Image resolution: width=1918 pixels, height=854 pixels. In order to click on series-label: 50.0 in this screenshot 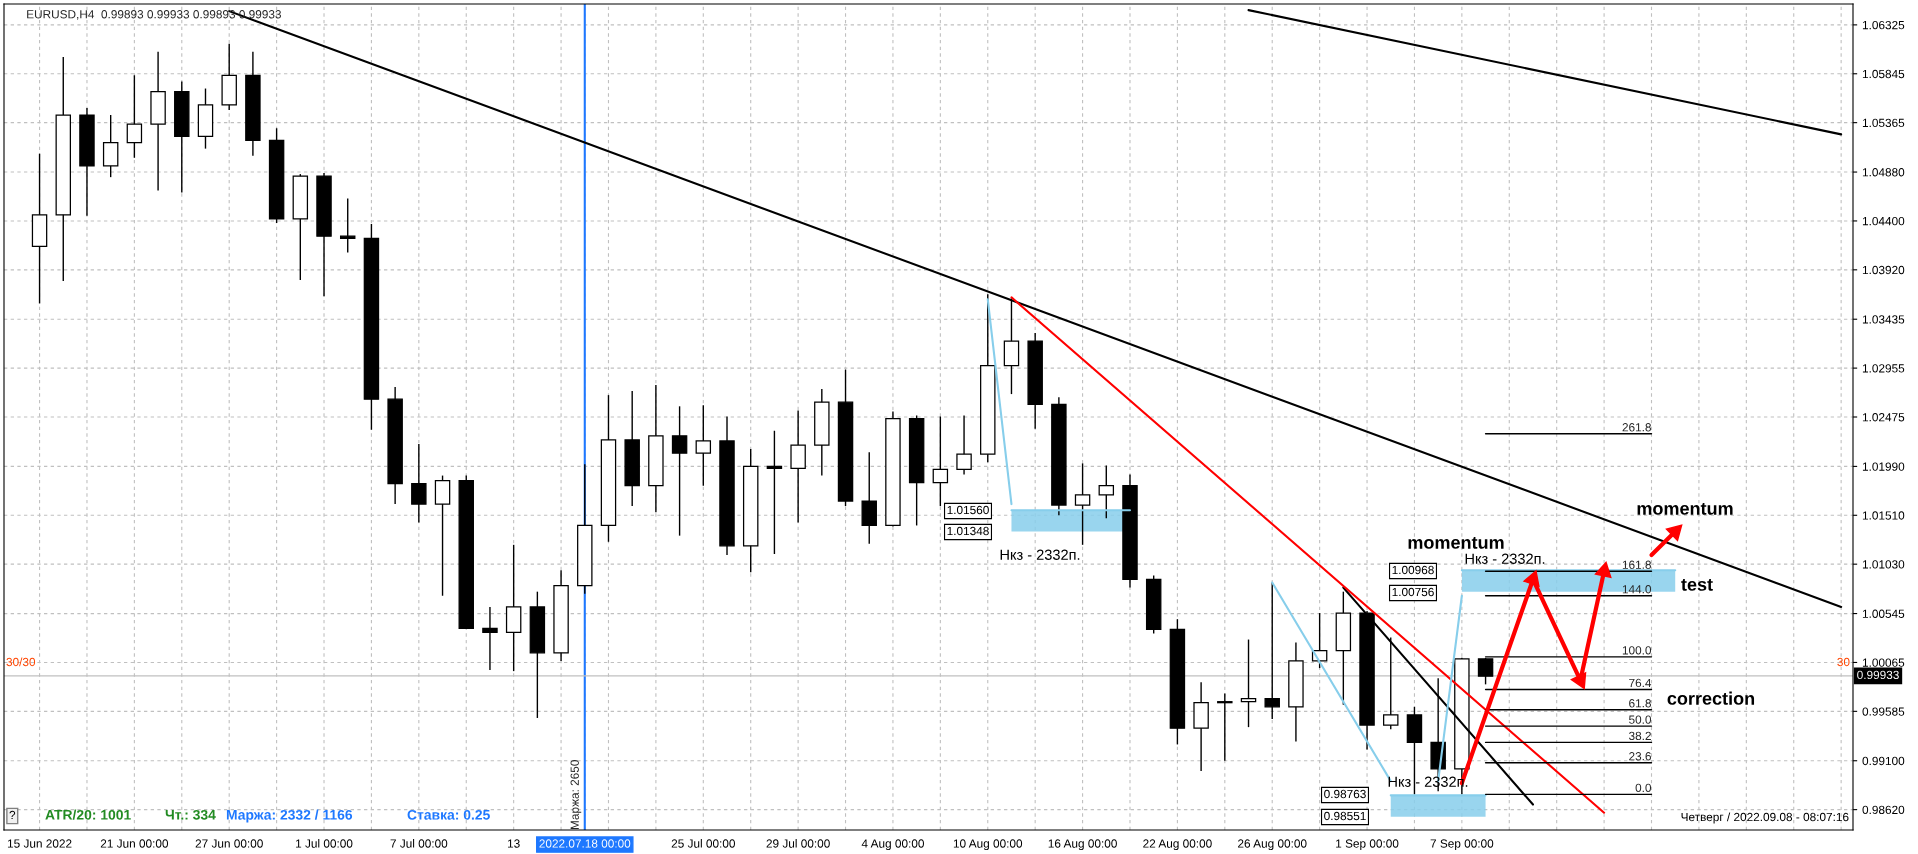, I will do `click(1640, 719)`.